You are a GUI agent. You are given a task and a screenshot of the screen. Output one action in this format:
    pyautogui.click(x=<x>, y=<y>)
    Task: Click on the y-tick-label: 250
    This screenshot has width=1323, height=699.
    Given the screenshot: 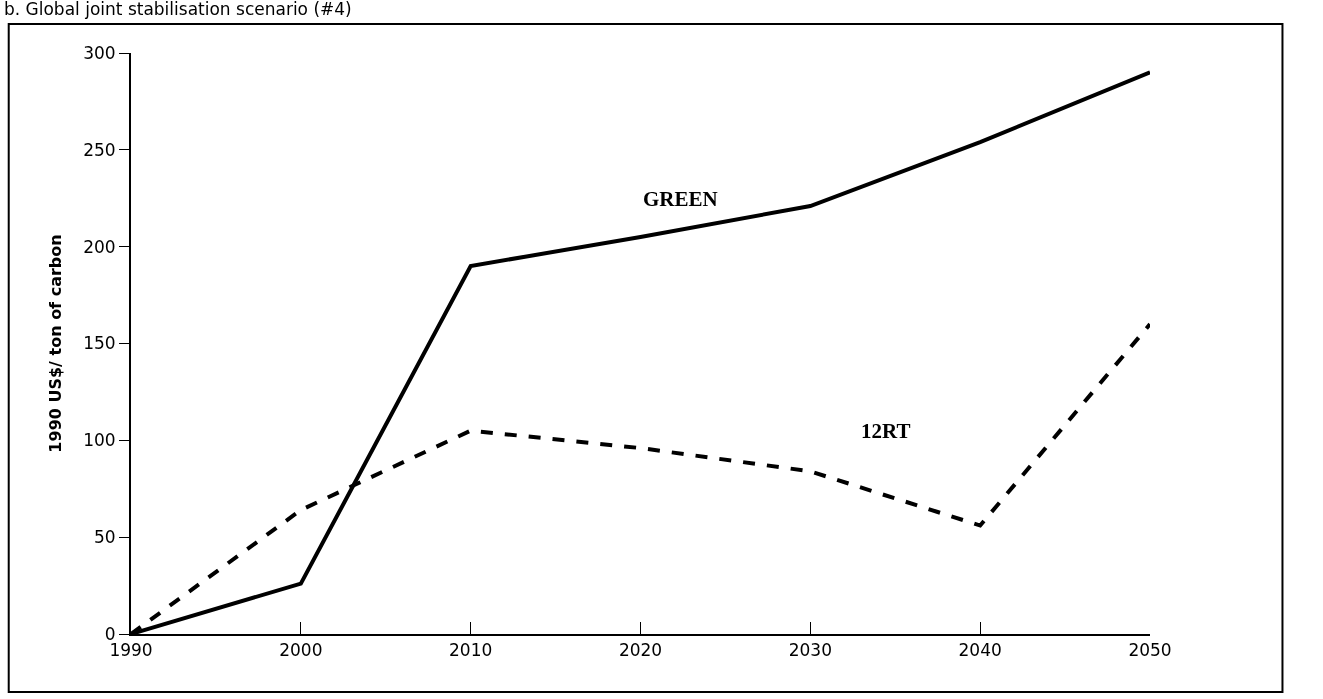 What is the action you would take?
    pyautogui.click(x=99, y=149)
    